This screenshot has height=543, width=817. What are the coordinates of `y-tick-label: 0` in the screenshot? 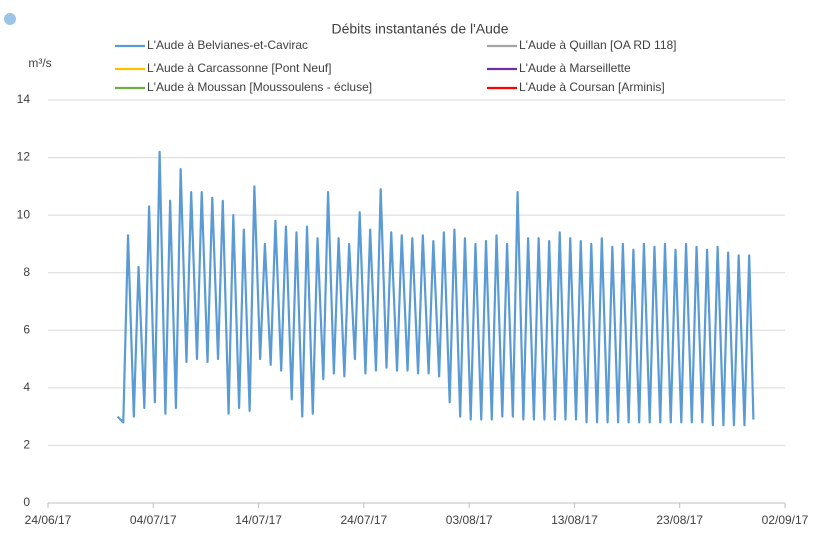 It's located at (26, 502).